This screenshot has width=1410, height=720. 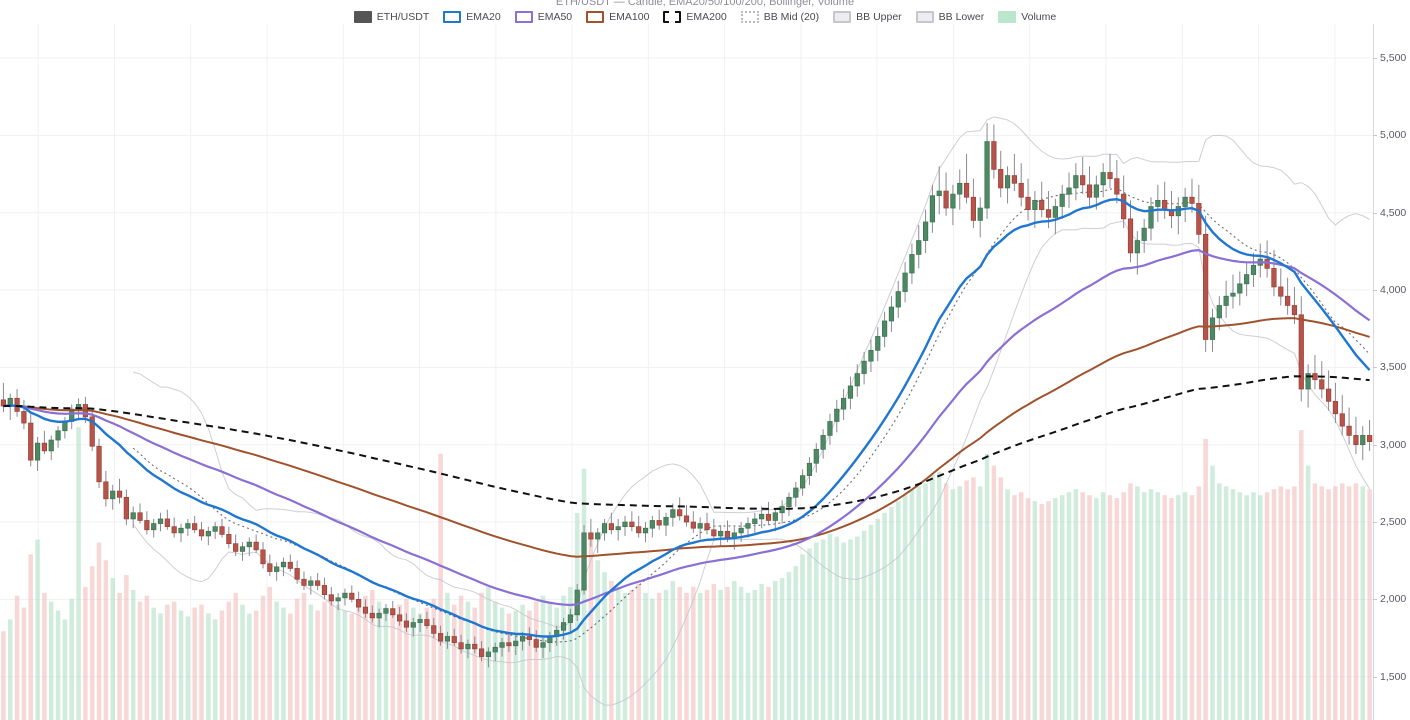 What do you see at coordinates (1039, 17) in the screenshot?
I see `legend-label: Volume` at bounding box center [1039, 17].